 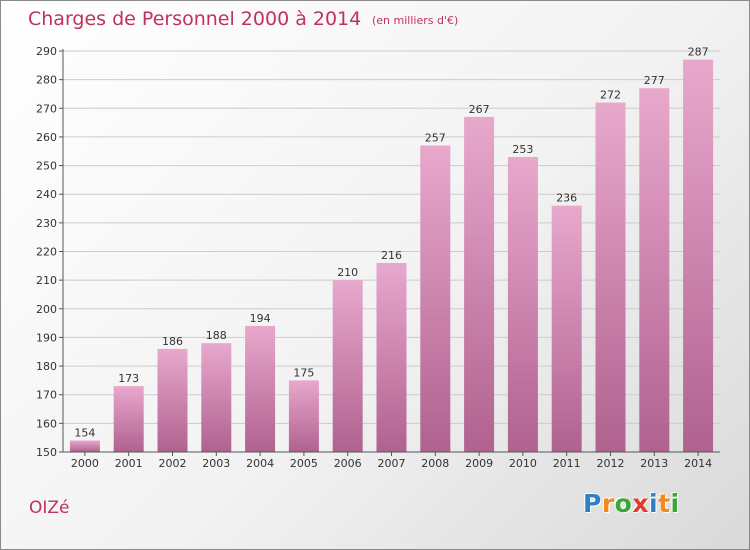 What do you see at coordinates (303, 372) in the screenshot?
I see `data-label-2005: 175` at bounding box center [303, 372].